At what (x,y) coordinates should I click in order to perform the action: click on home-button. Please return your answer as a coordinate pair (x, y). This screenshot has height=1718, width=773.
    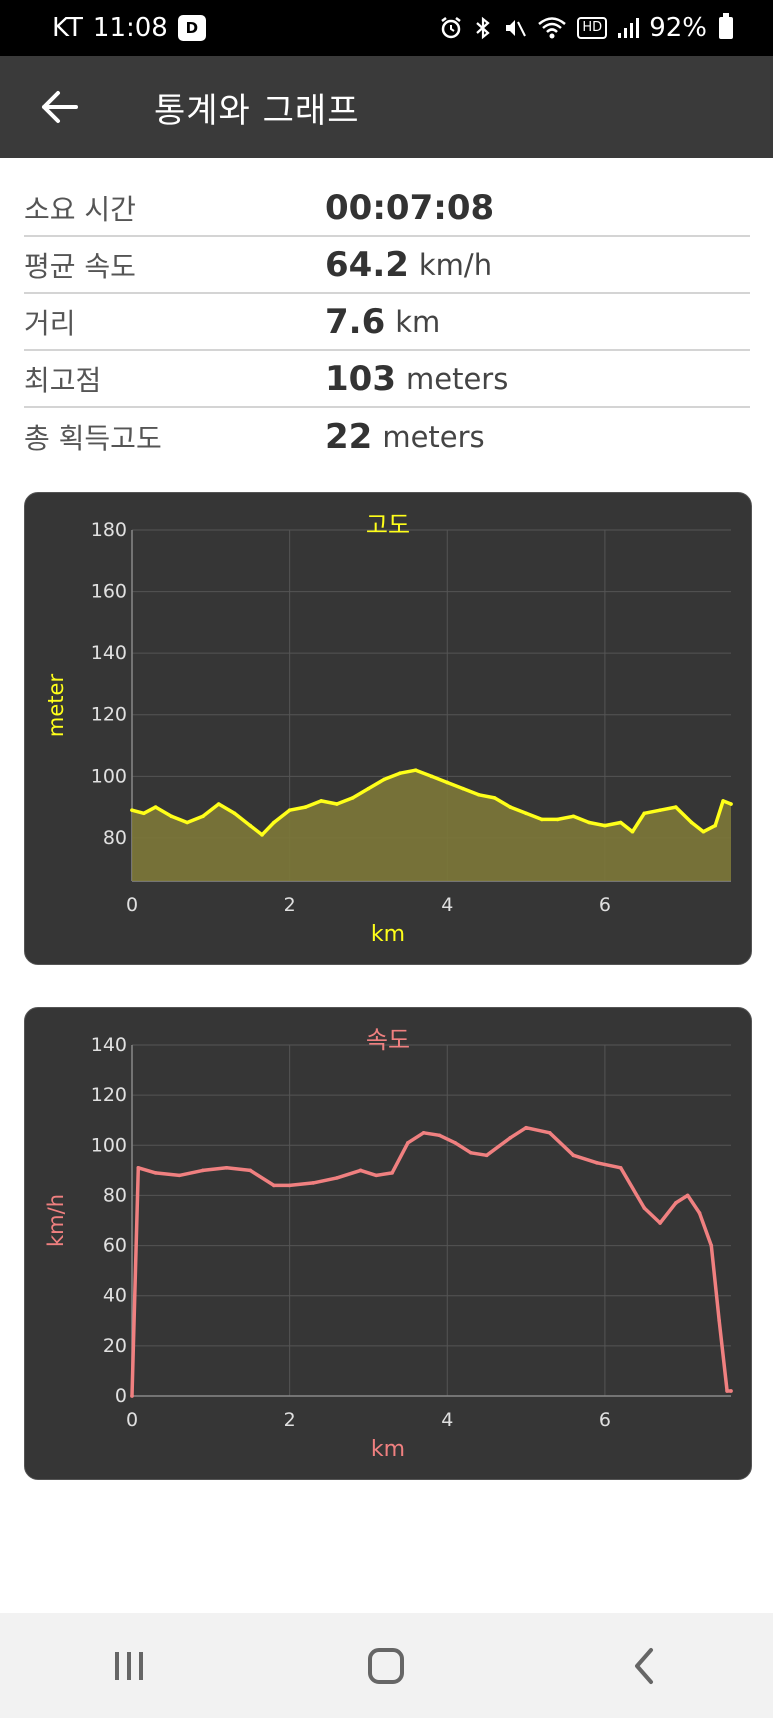
    Looking at the image, I should click on (386, 1666).